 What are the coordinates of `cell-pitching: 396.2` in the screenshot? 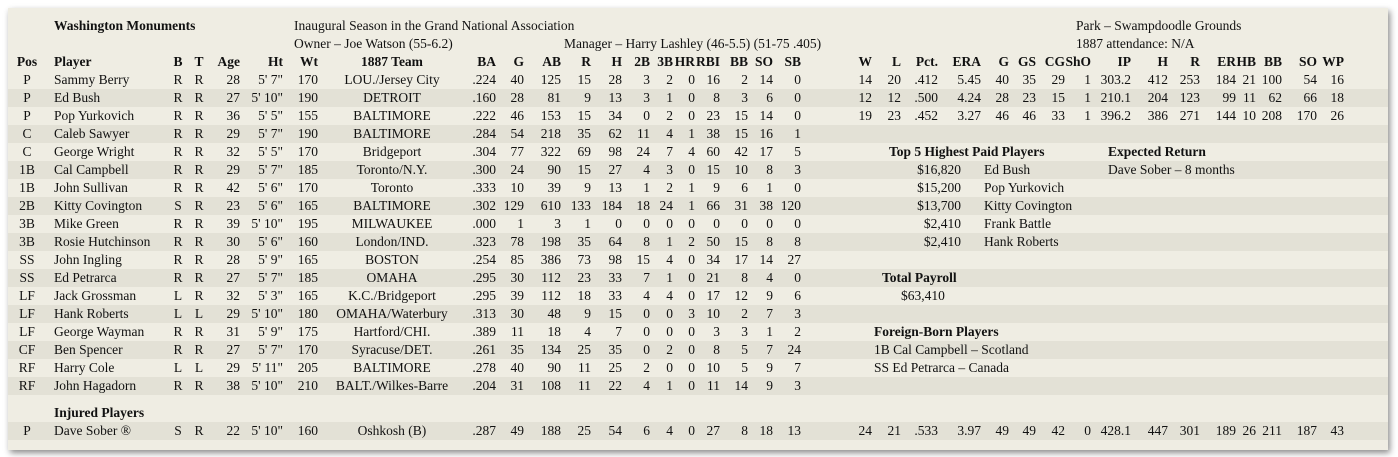 It's located at (1115, 115).